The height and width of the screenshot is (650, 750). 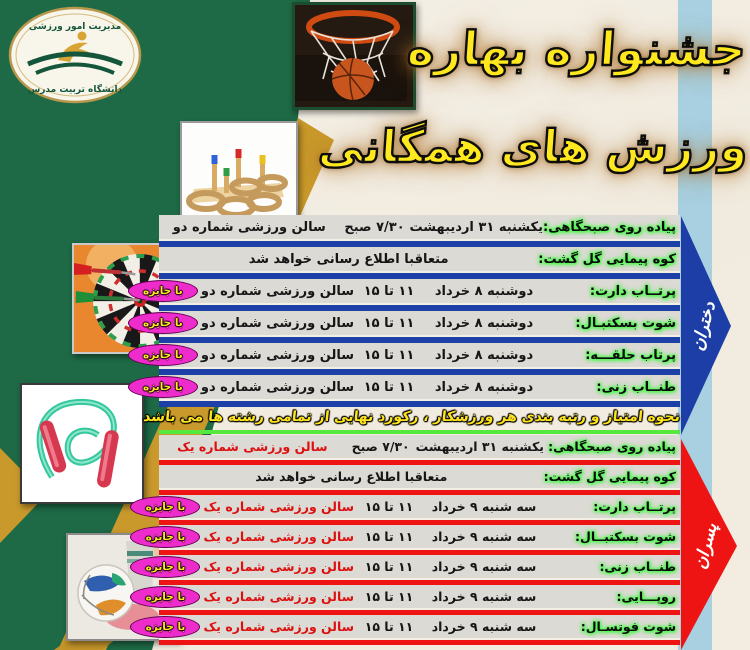 I want to click on jump-rope-photo, so click(x=82, y=443).